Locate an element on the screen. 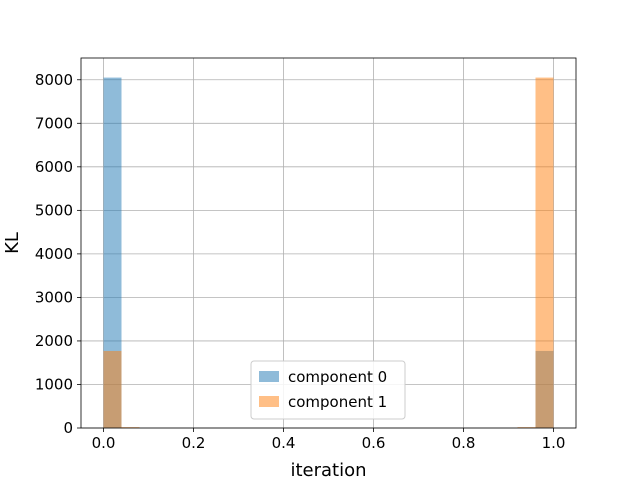  y-tick-label: 3000 is located at coordinates (54, 297).